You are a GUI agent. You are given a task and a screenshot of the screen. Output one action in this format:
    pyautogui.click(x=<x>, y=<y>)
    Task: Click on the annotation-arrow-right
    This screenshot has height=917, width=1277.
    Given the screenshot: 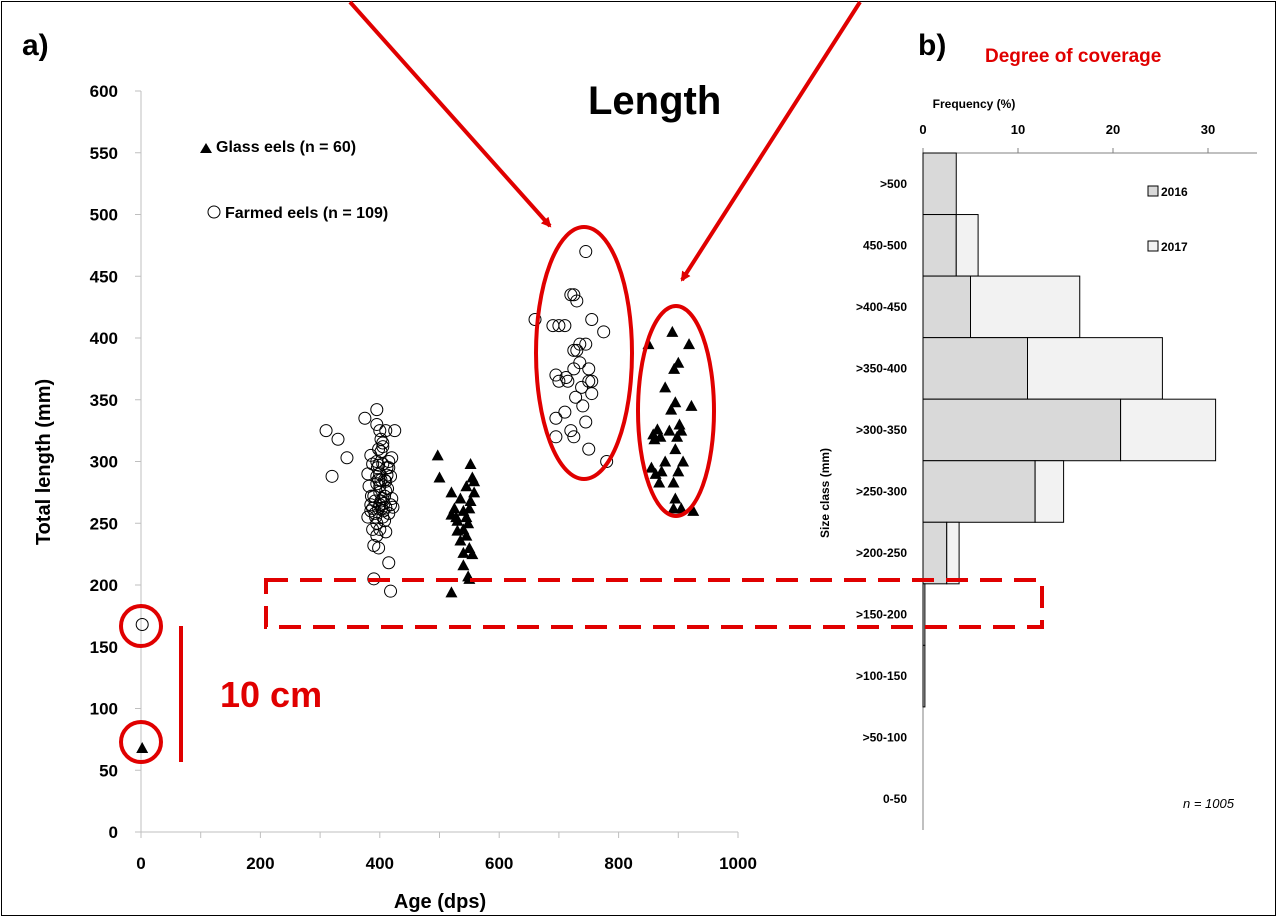 What is the action you would take?
    pyautogui.click(x=771, y=141)
    